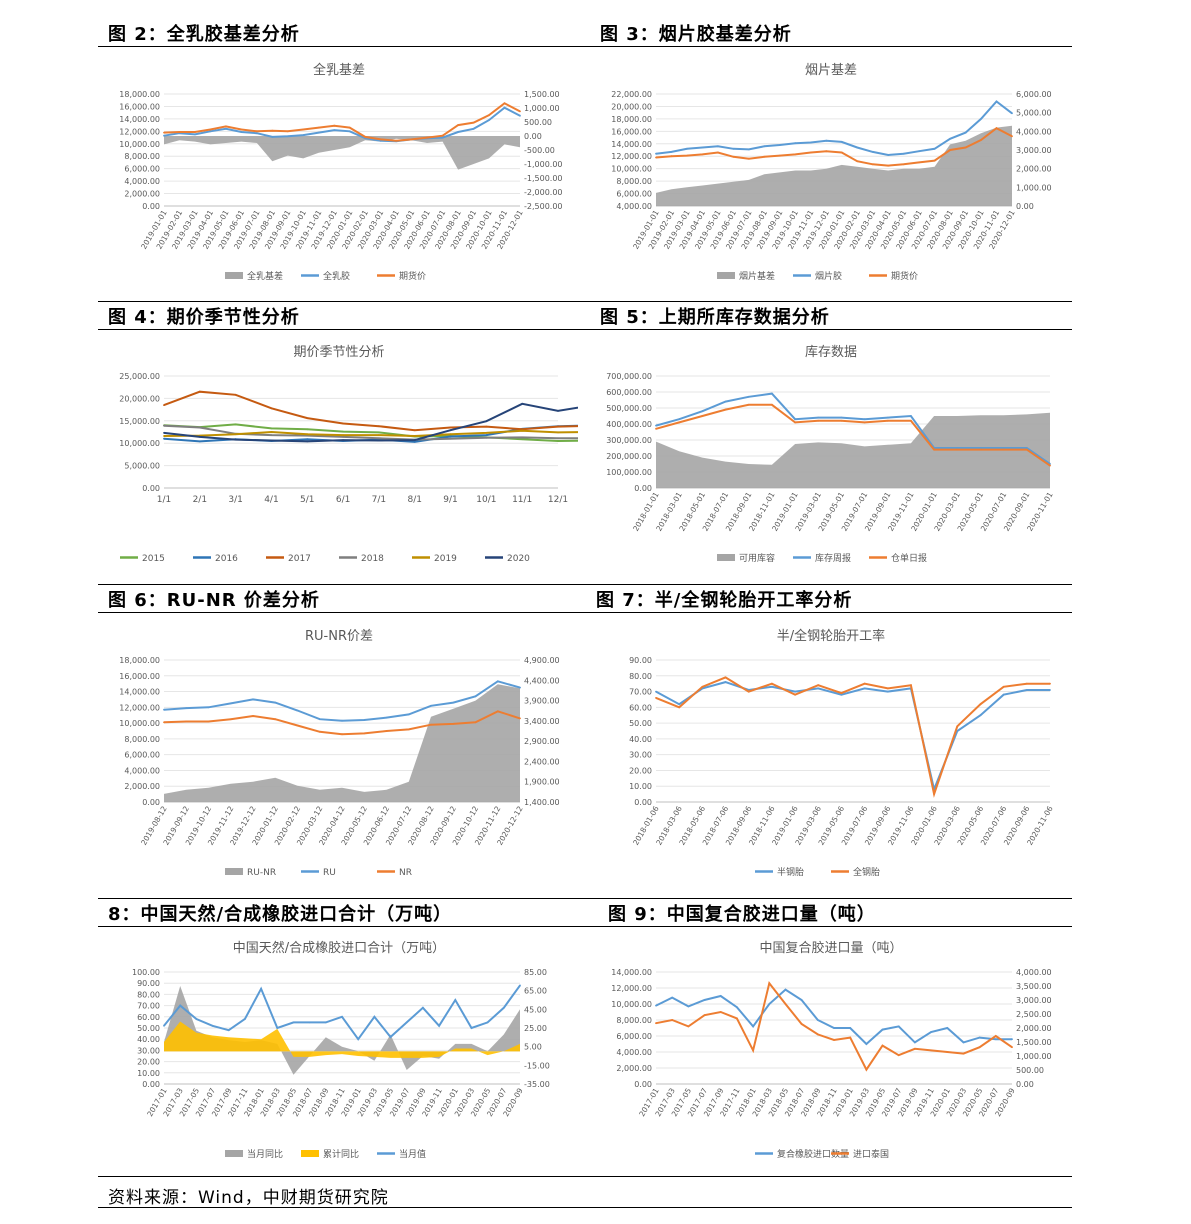 The width and height of the screenshot is (1191, 1224). What do you see at coordinates (414, 500) in the screenshot?
I see `x-tick-label: 8/1` at bounding box center [414, 500].